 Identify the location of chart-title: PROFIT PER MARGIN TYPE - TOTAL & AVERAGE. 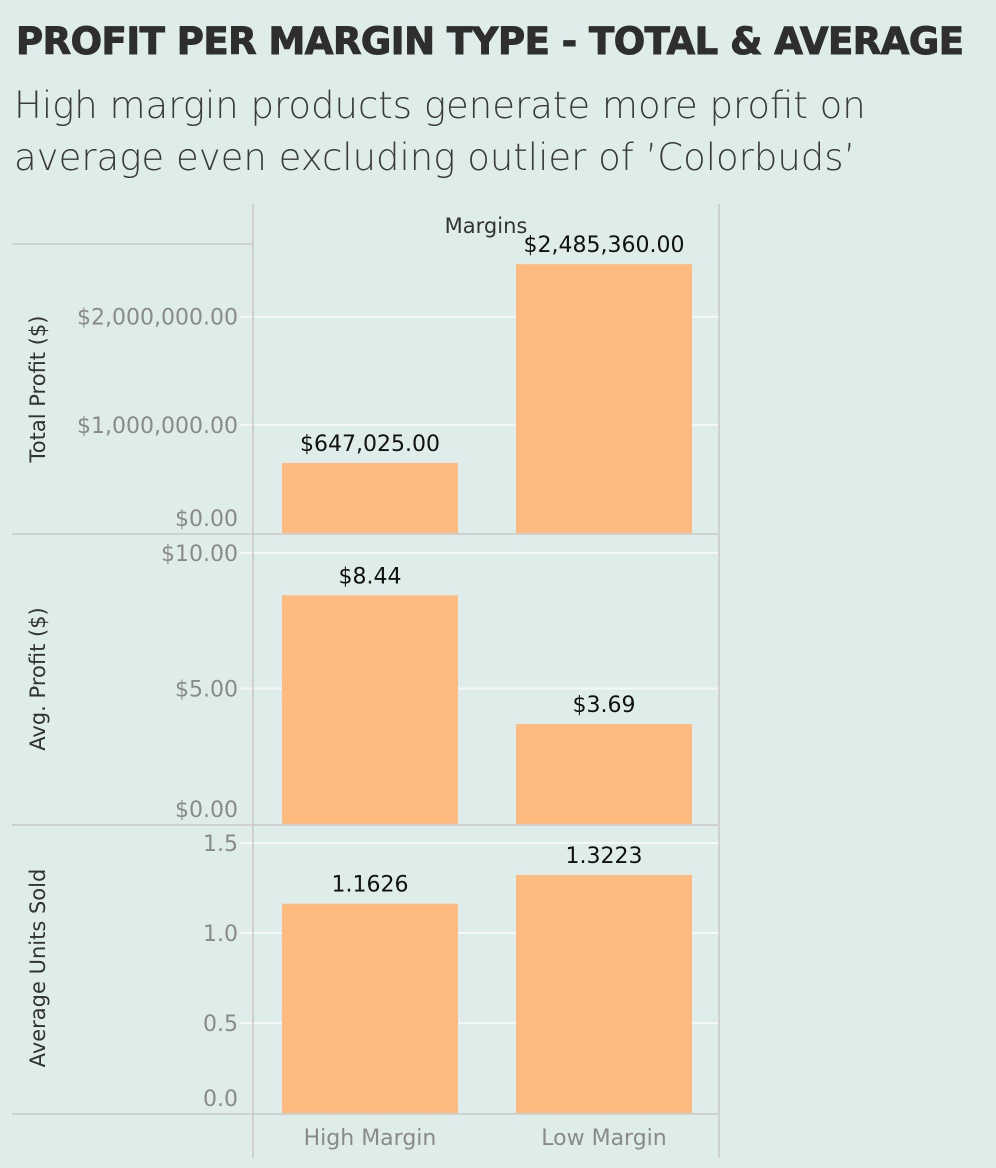
(490, 42).